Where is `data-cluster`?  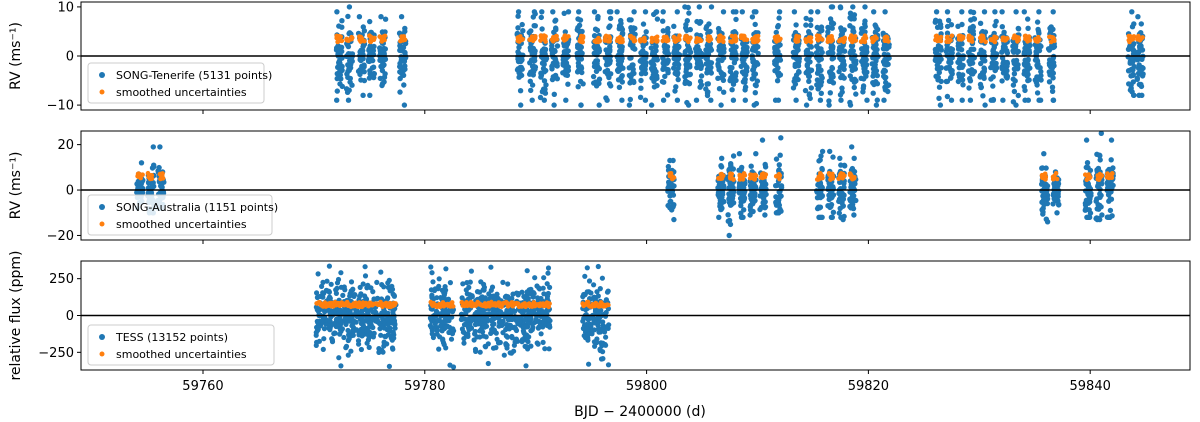 data-cluster is located at coordinates (842, 53).